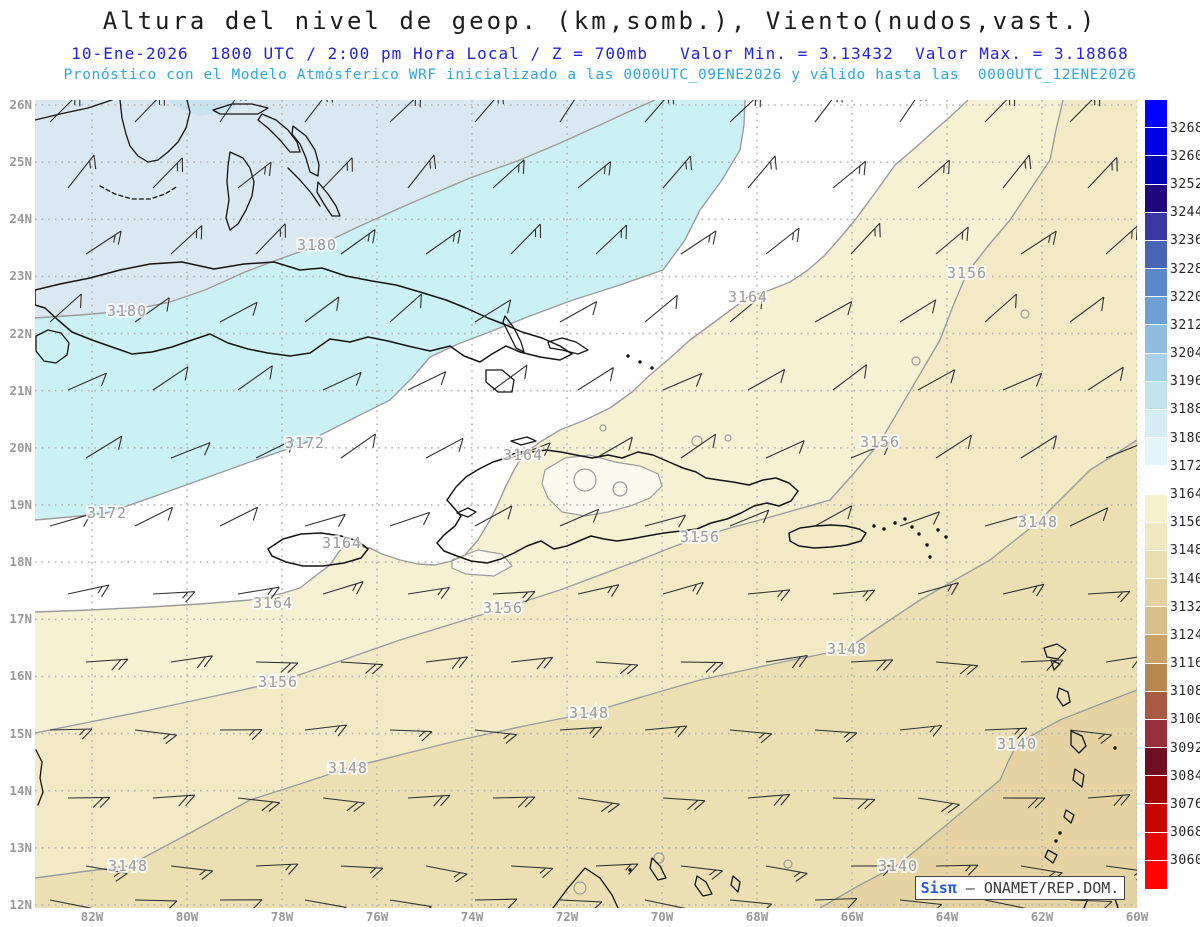 Image resolution: width=1200 pixels, height=927 pixels. What do you see at coordinates (1185, 185) in the screenshot?
I see `colorbar-tick-label: 3252` at bounding box center [1185, 185].